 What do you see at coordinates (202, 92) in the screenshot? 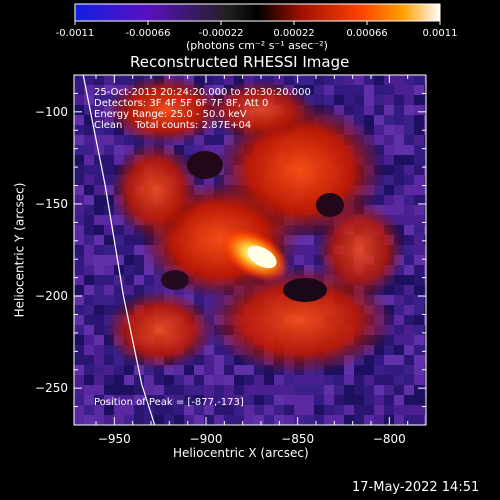
I see `annotation-time-range: 25-Oct-2013 20:24:20.000 to 20:30:20.000` at bounding box center [202, 92].